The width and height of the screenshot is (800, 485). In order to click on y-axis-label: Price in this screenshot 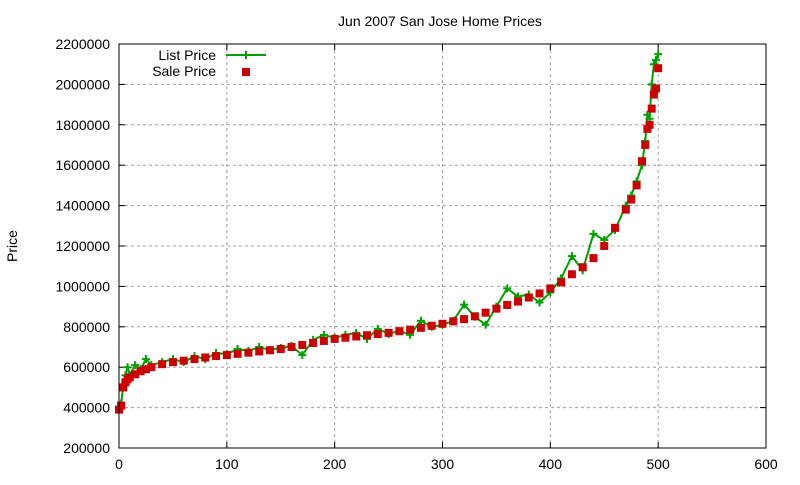, I will do `click(12, 246)`.